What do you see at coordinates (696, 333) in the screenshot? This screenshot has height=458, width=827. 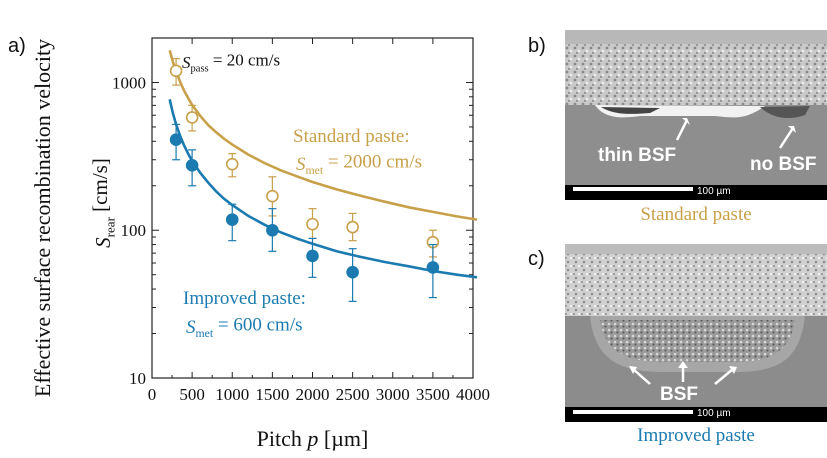 I see `micrograph-improved-paste: BSF 100 µm` at bounding box center [696, 333].